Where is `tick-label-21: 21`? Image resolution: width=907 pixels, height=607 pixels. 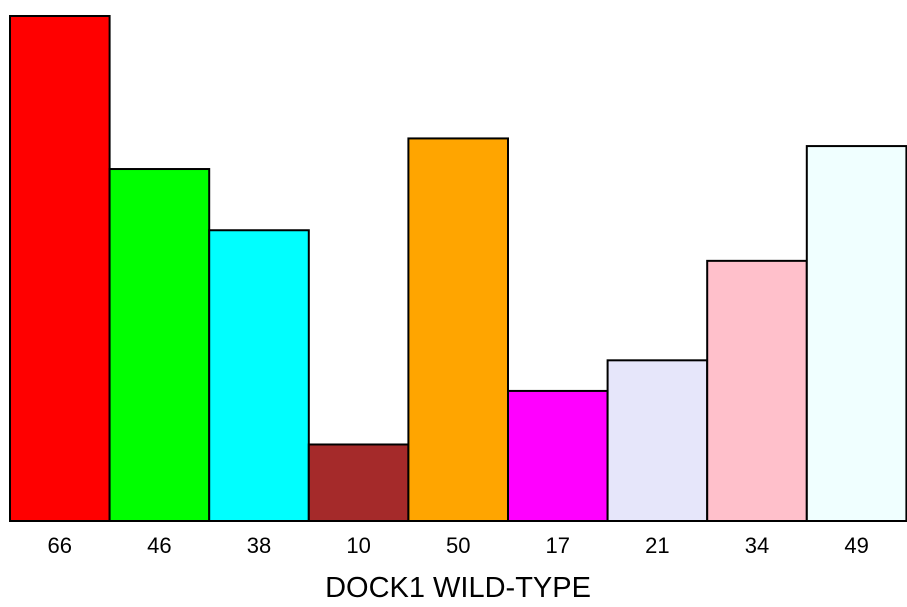 tick-label-21: 21 is located at coordinates (657, 545).